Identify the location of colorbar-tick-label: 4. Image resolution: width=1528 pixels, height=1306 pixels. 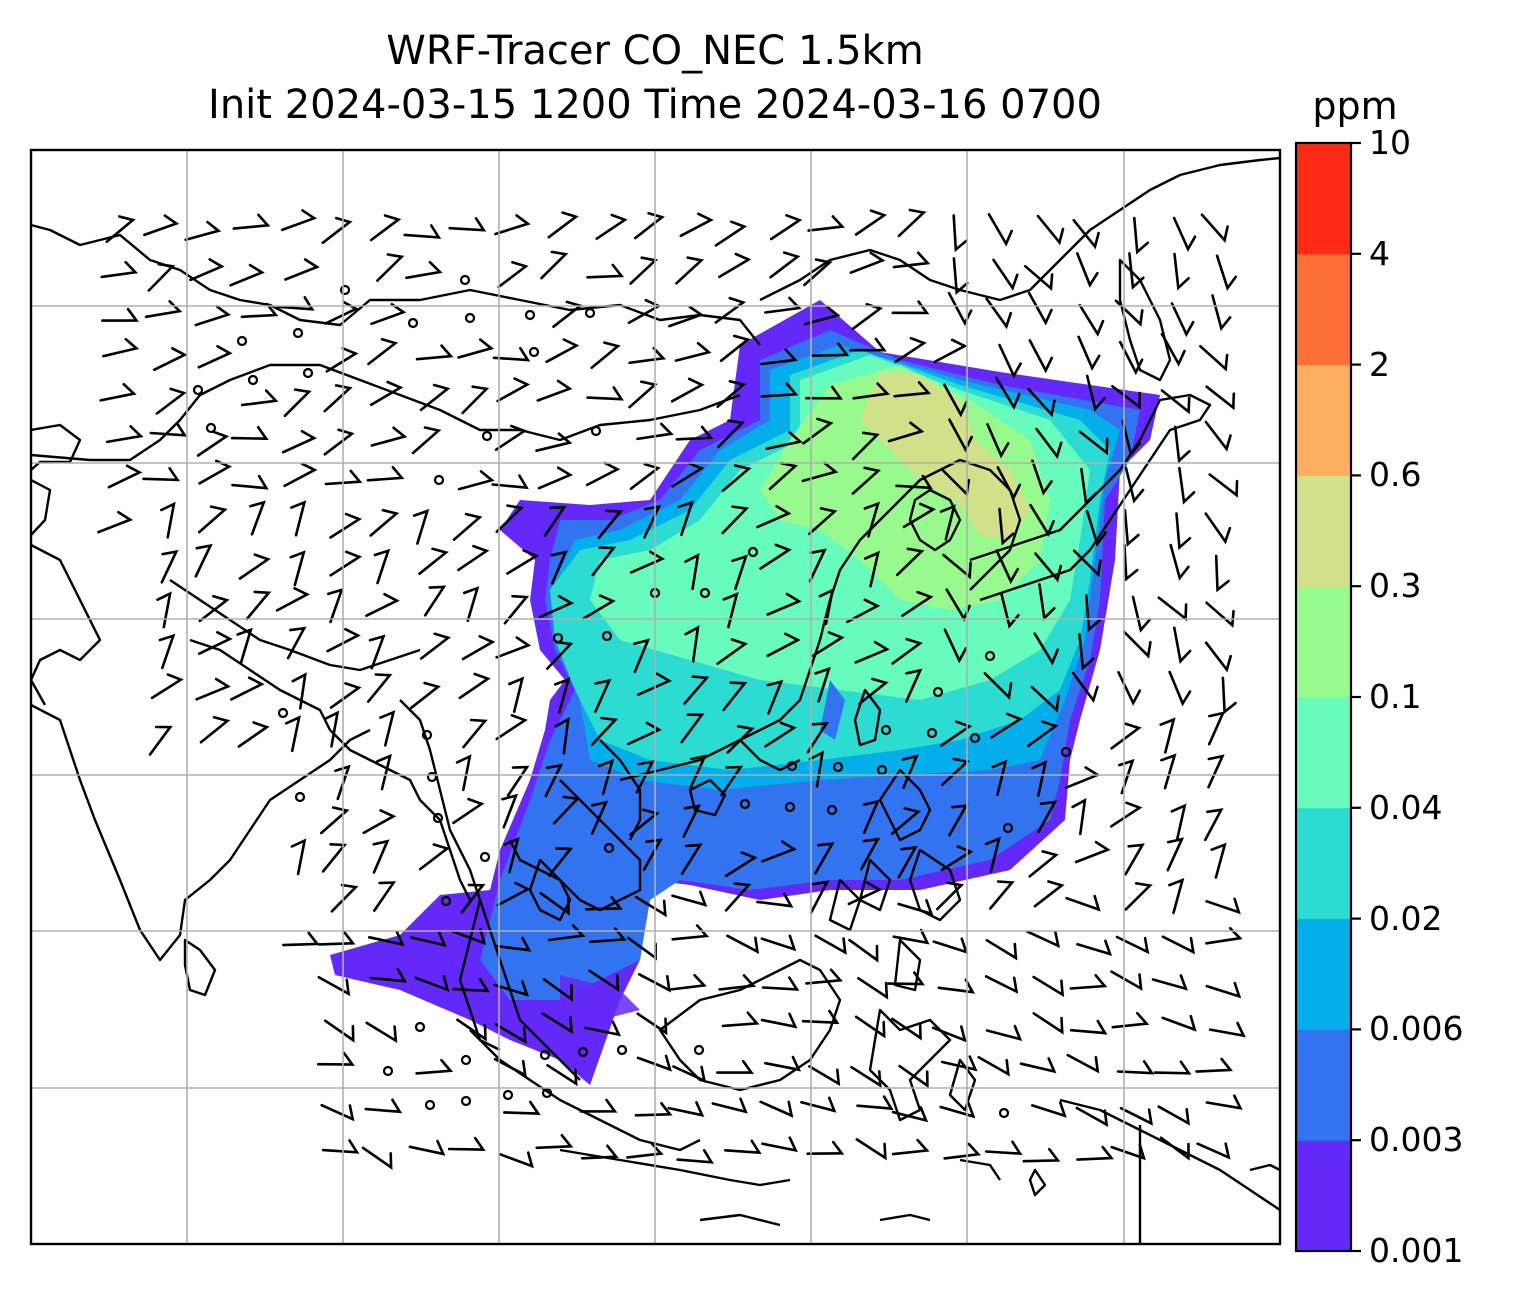
(1379, 253).